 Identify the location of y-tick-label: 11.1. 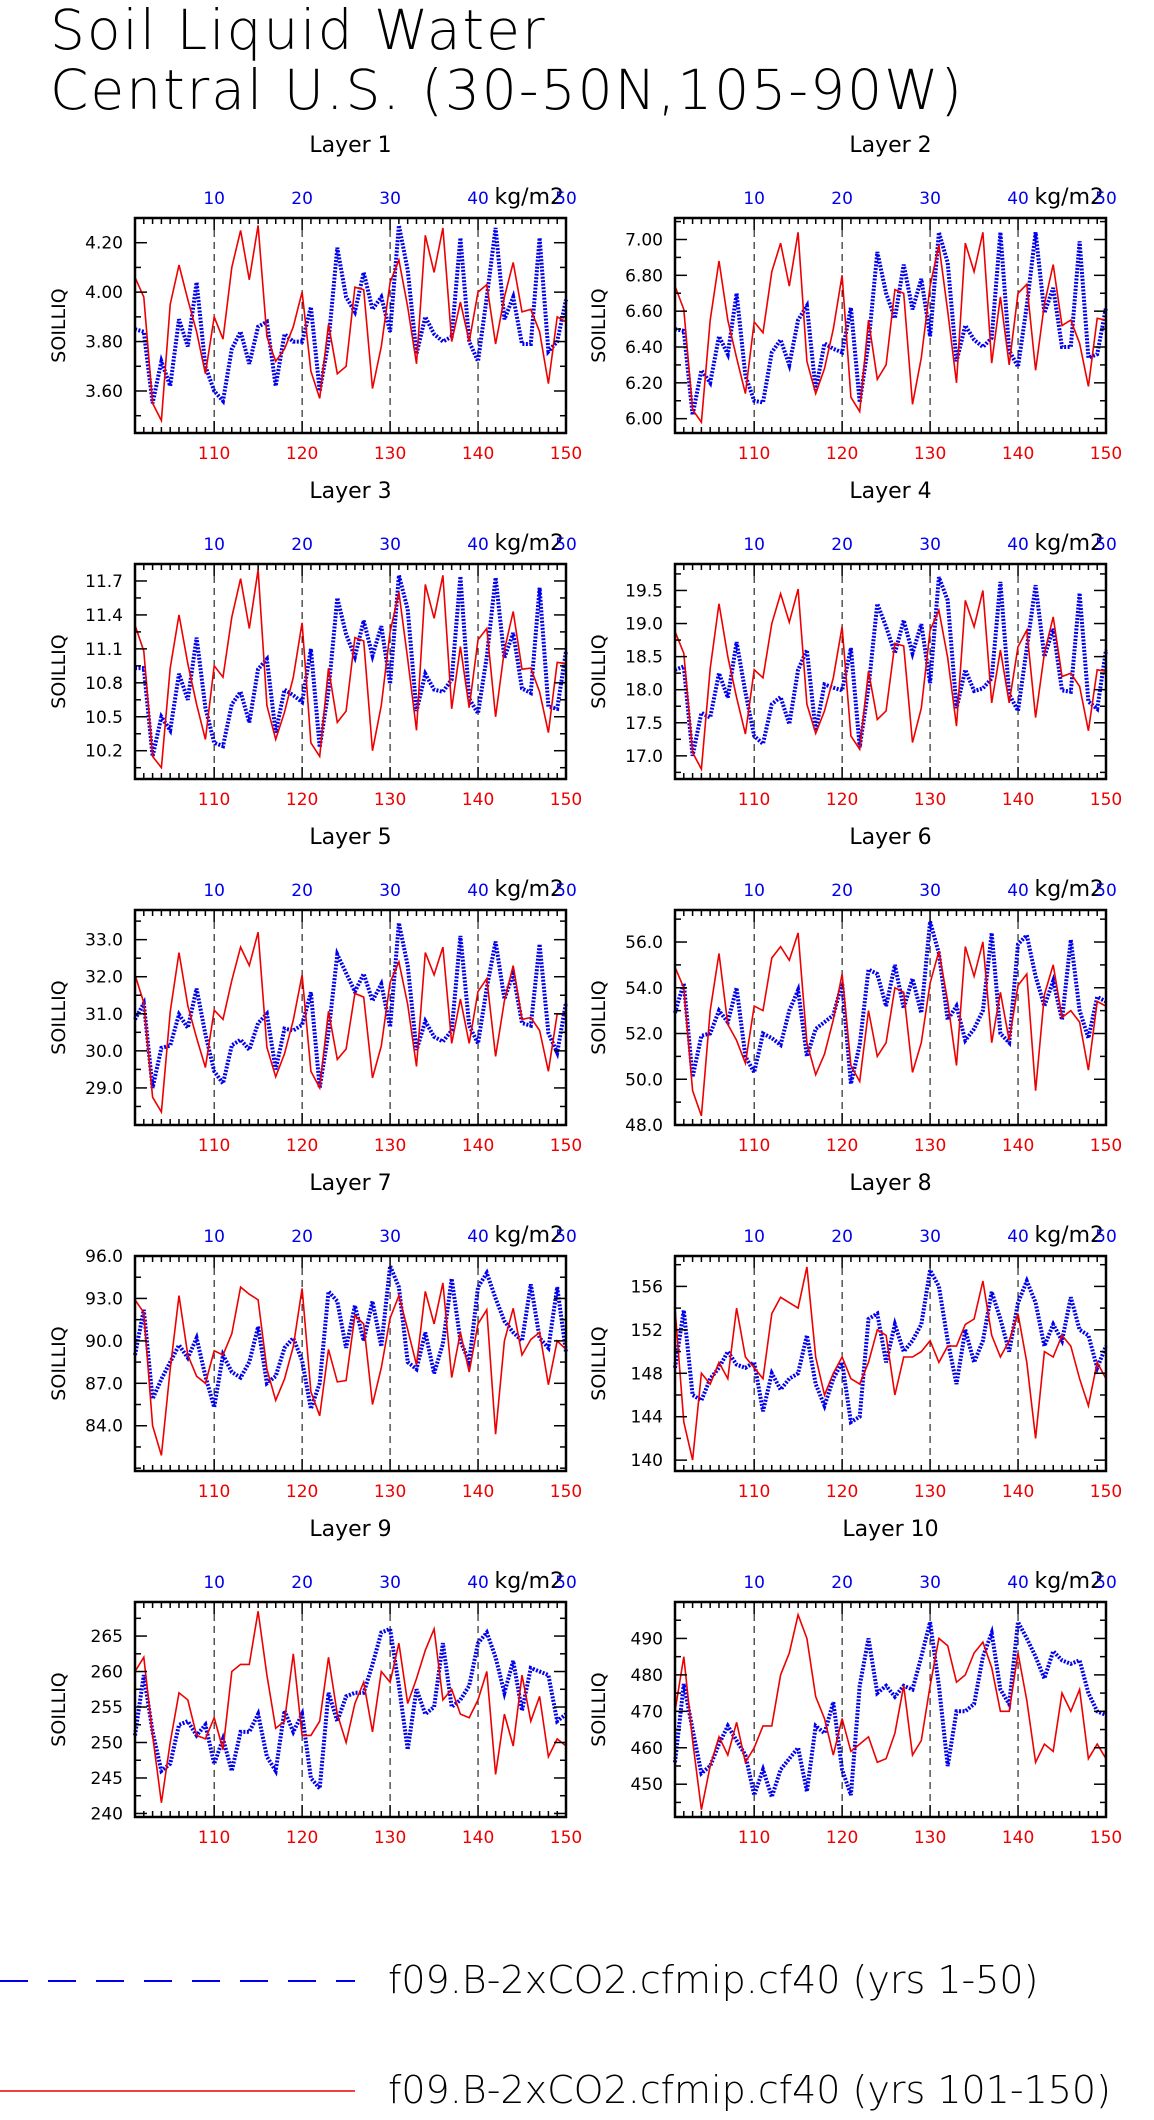
(104, 650).